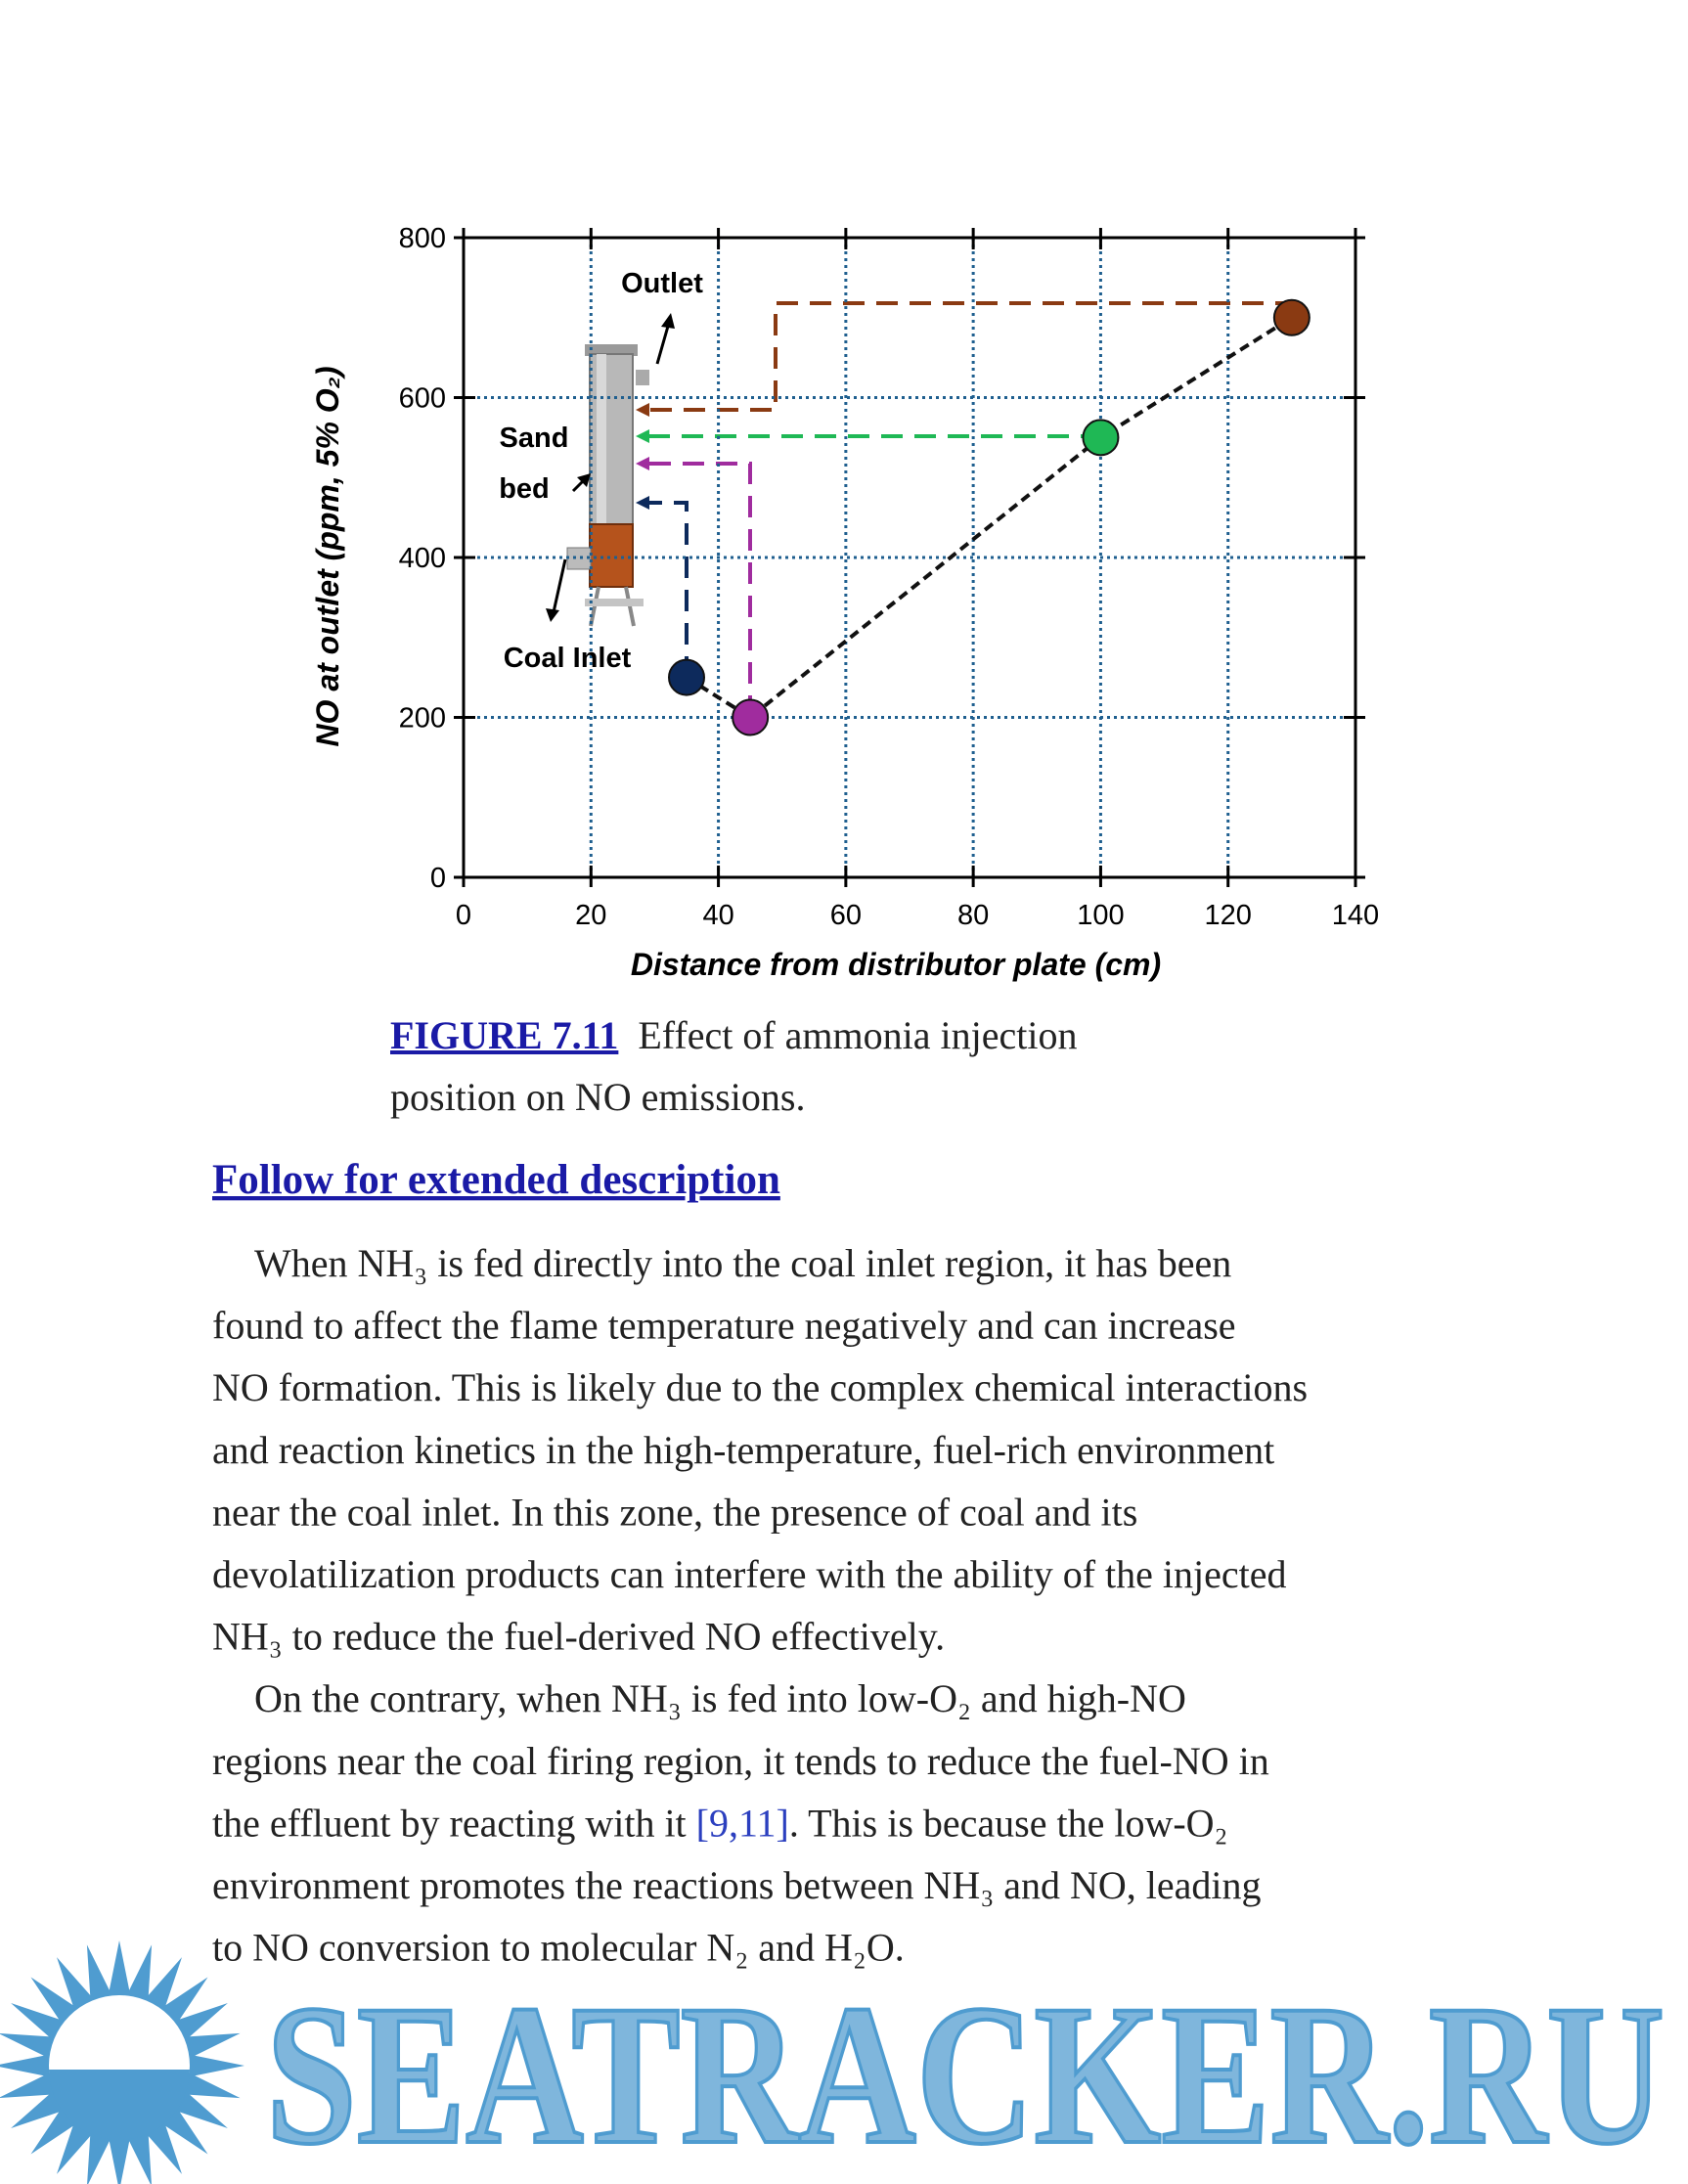 This screenshot has height=2184, width=1688. Describe the element at coordinates (973, 915) in the screenshot. I see `x-tick-label: 80` at that location.